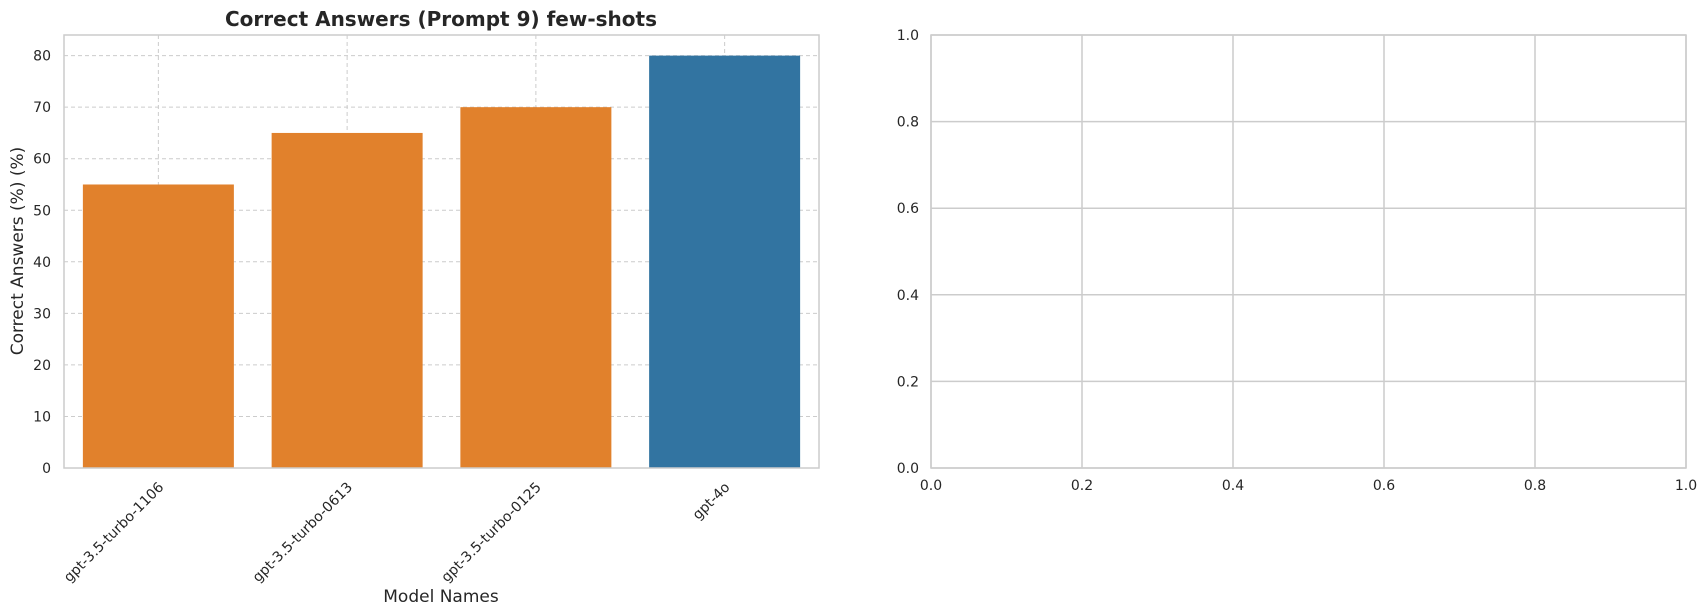  What do you see at coordinates (18, 251) in the screenshot?
I see `y-axis-label: Correct Answers (%) (%)` at bounding box center [18, 251].